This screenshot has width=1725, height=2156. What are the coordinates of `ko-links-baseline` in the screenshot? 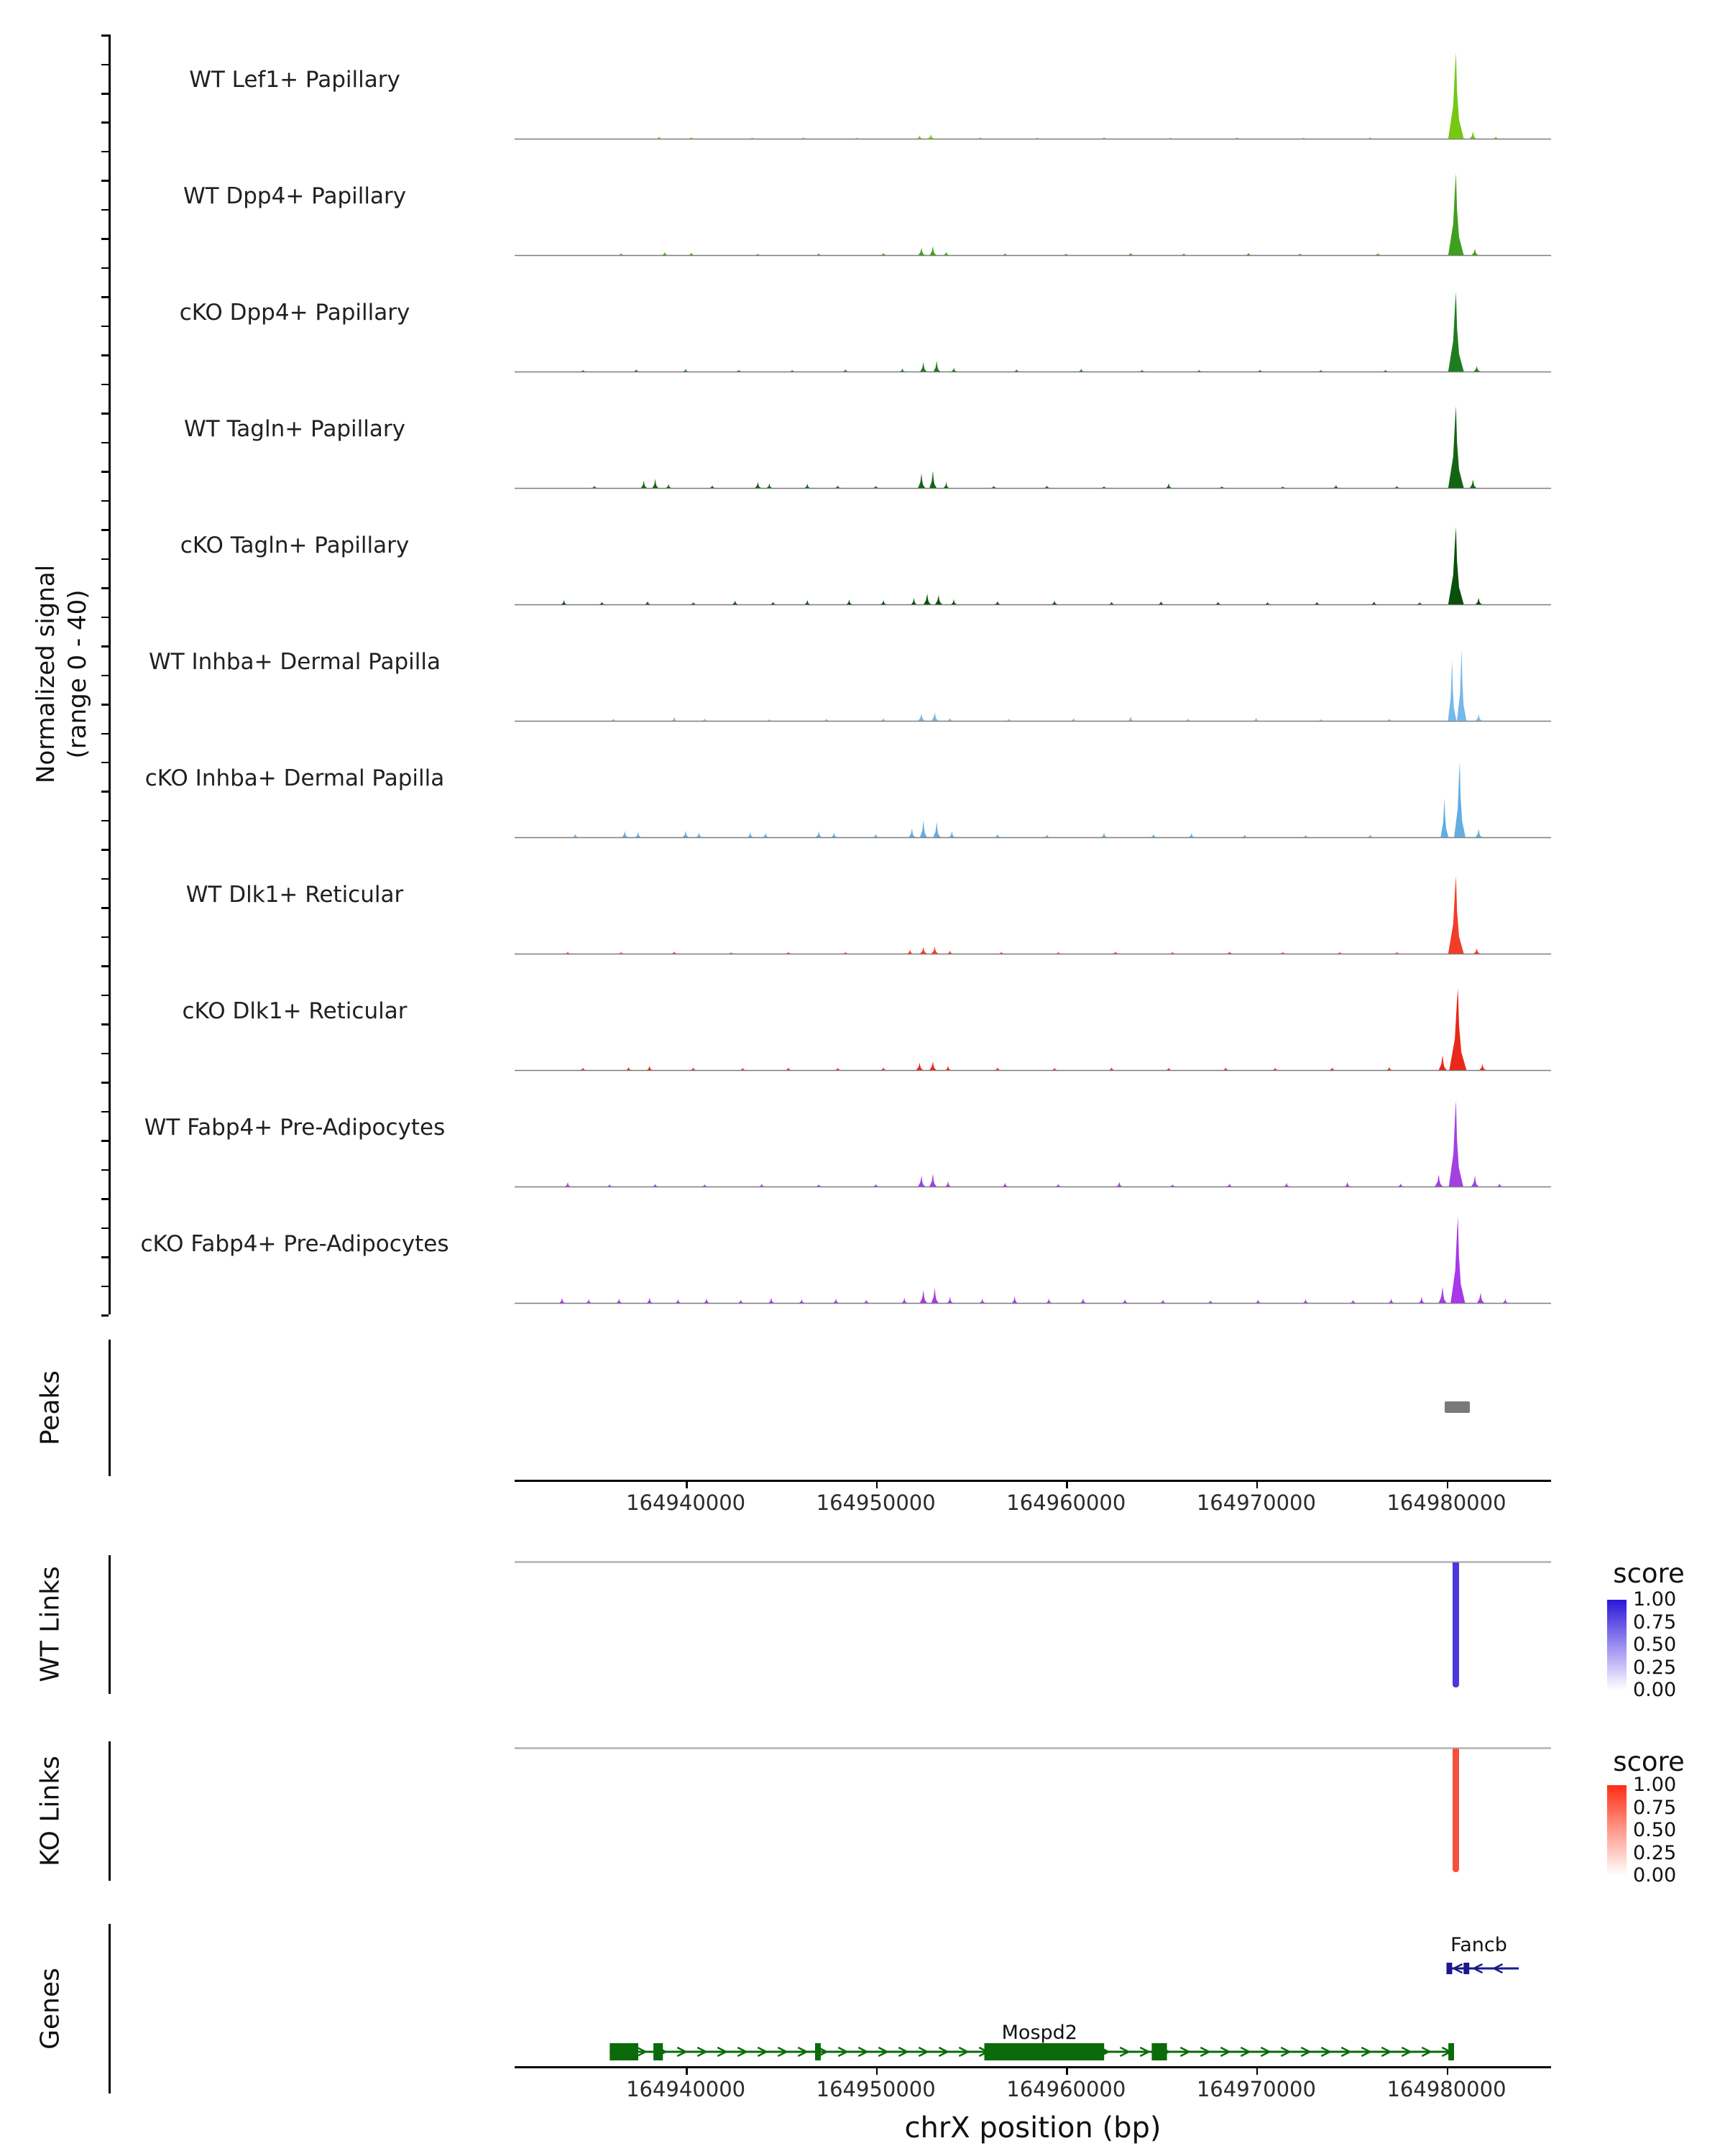 It's located at (1033, 1748).